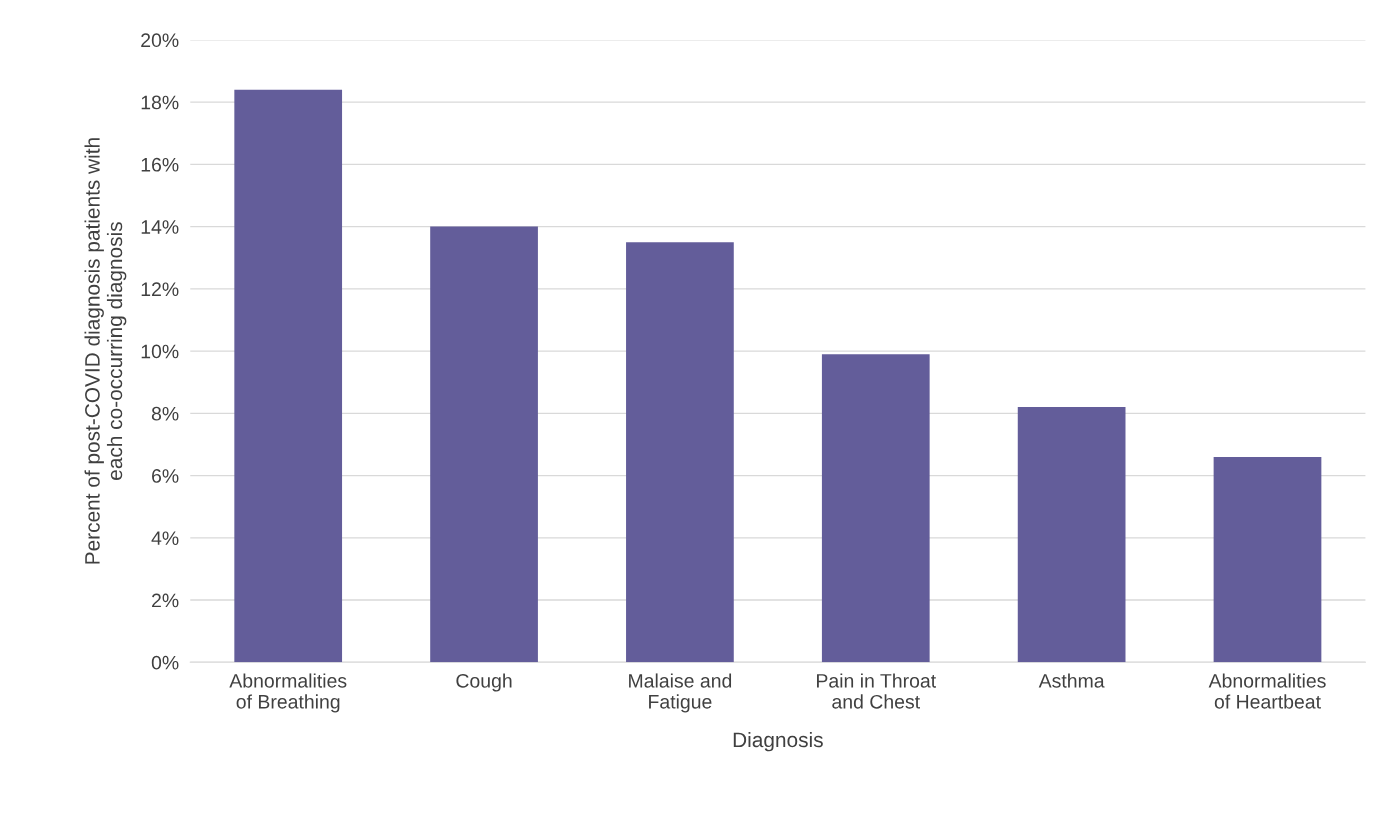  I want to click on y-tick-label: 16%, so click(160, 164).